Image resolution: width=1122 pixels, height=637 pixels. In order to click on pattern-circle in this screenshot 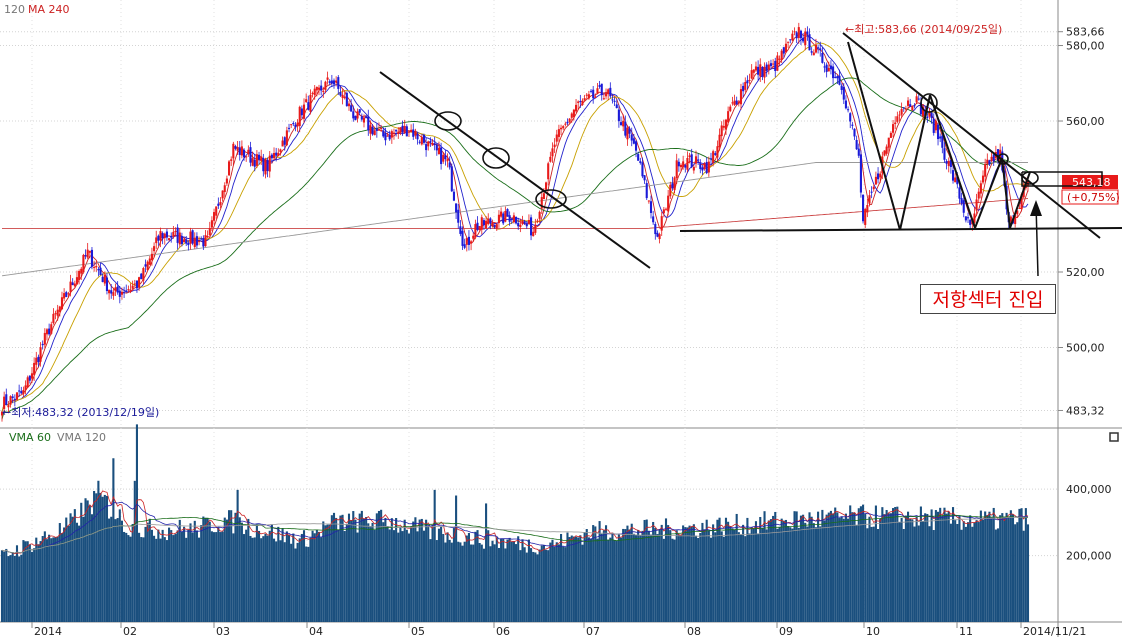, I will do `click(496, 158)`.